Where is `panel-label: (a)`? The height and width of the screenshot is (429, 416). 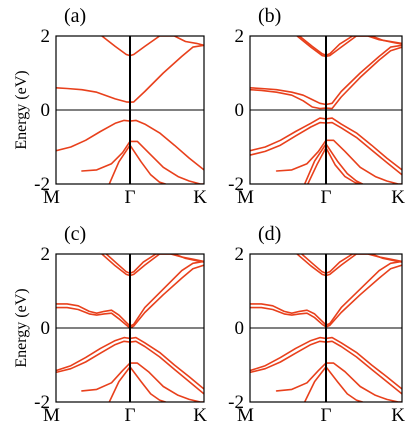
panel-label: (a) is located at coordinates (75, 16).